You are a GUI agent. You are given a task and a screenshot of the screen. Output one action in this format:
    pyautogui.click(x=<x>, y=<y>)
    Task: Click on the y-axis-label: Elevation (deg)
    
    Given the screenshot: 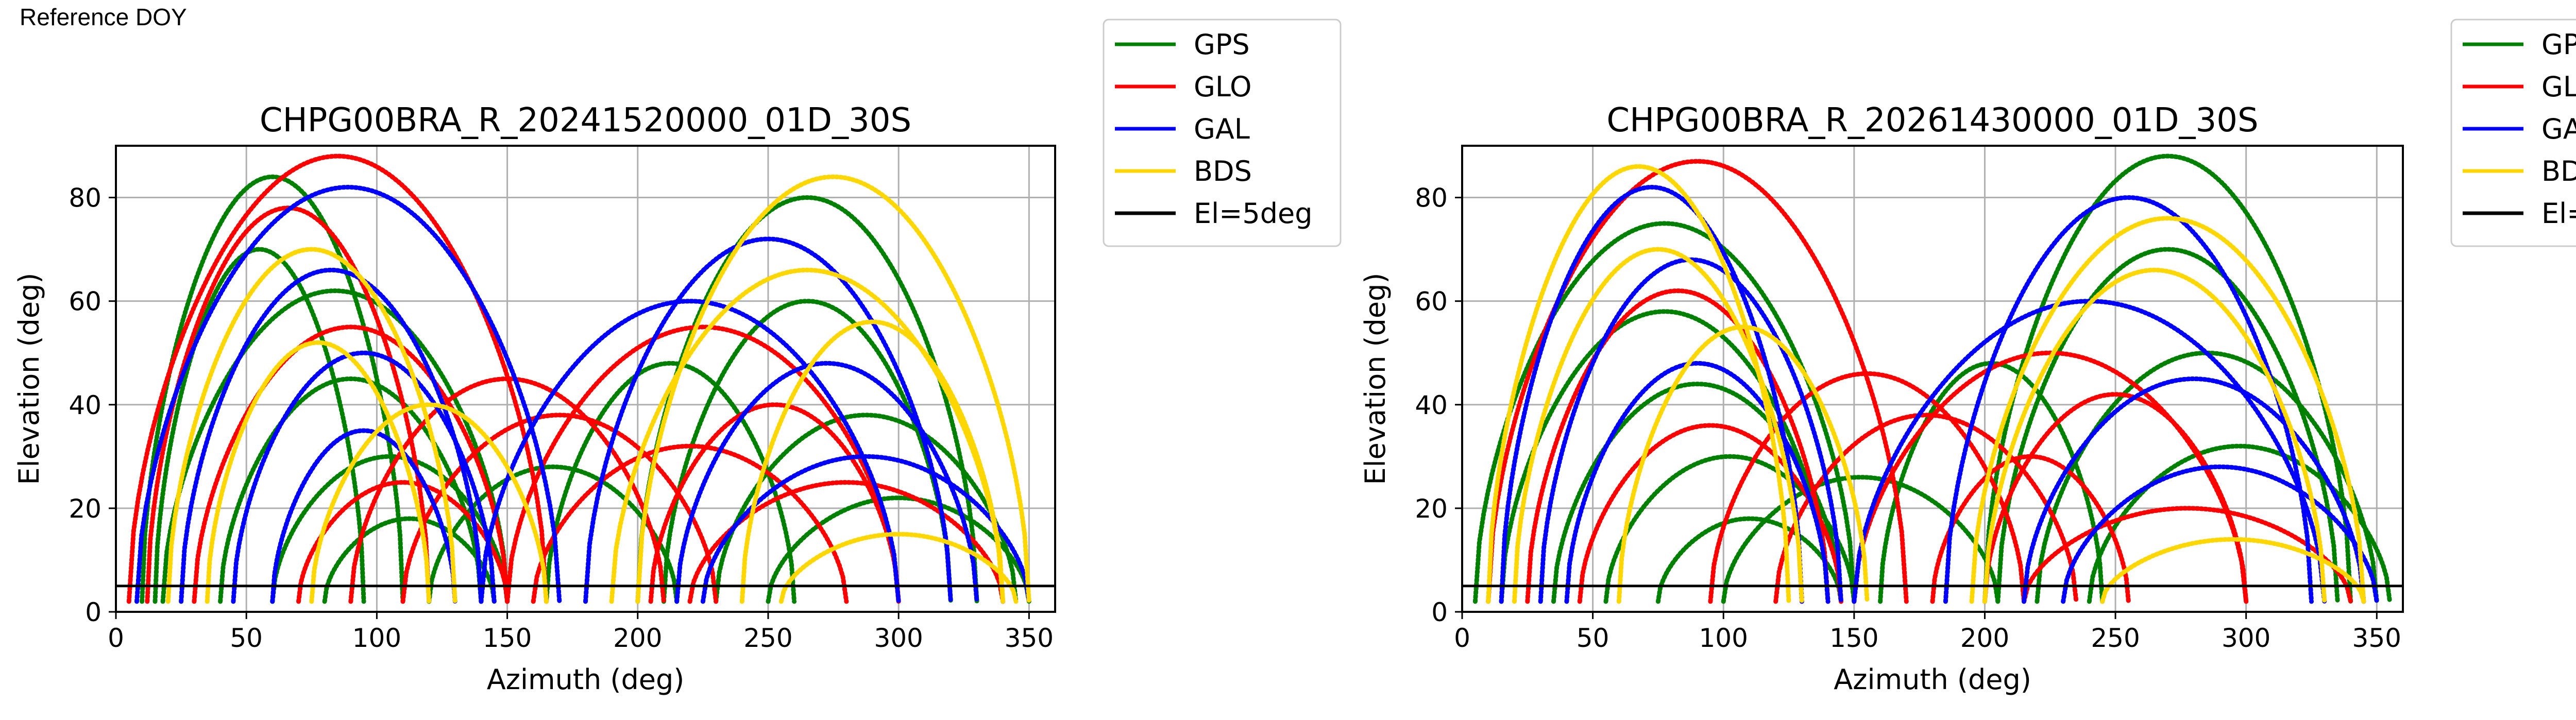 What is the action you would take?
    pyautogui.click(x=29, y=379)
    